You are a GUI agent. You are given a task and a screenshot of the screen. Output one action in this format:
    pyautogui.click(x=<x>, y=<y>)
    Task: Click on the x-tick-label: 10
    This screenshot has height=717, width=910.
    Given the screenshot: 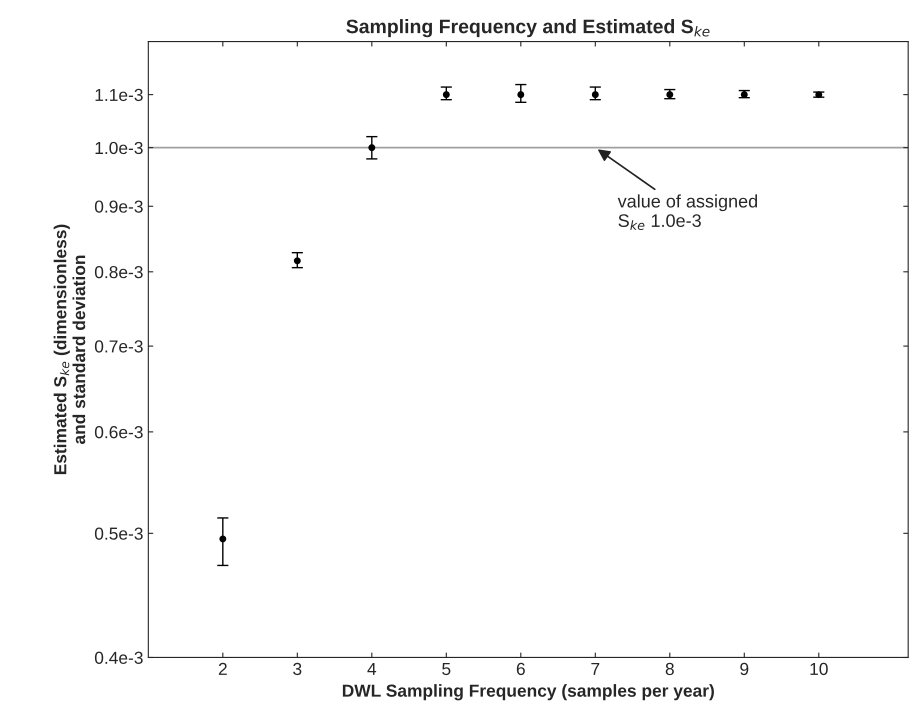 What is the action you would take?
    pyautogui.click(x=819, y=669)
    